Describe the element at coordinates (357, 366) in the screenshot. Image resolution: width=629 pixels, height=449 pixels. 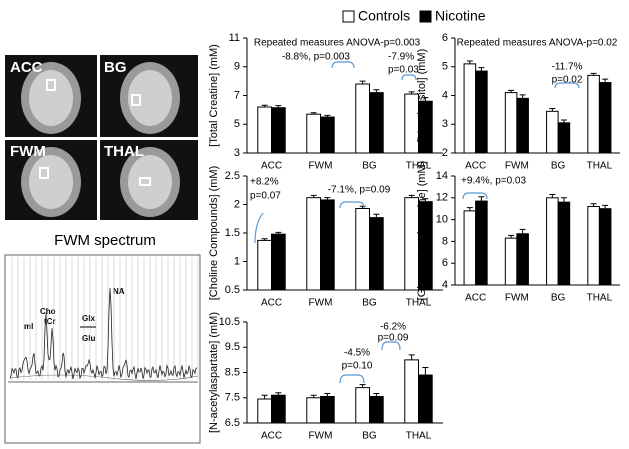
I see `annotation: p=0.10` at that location.